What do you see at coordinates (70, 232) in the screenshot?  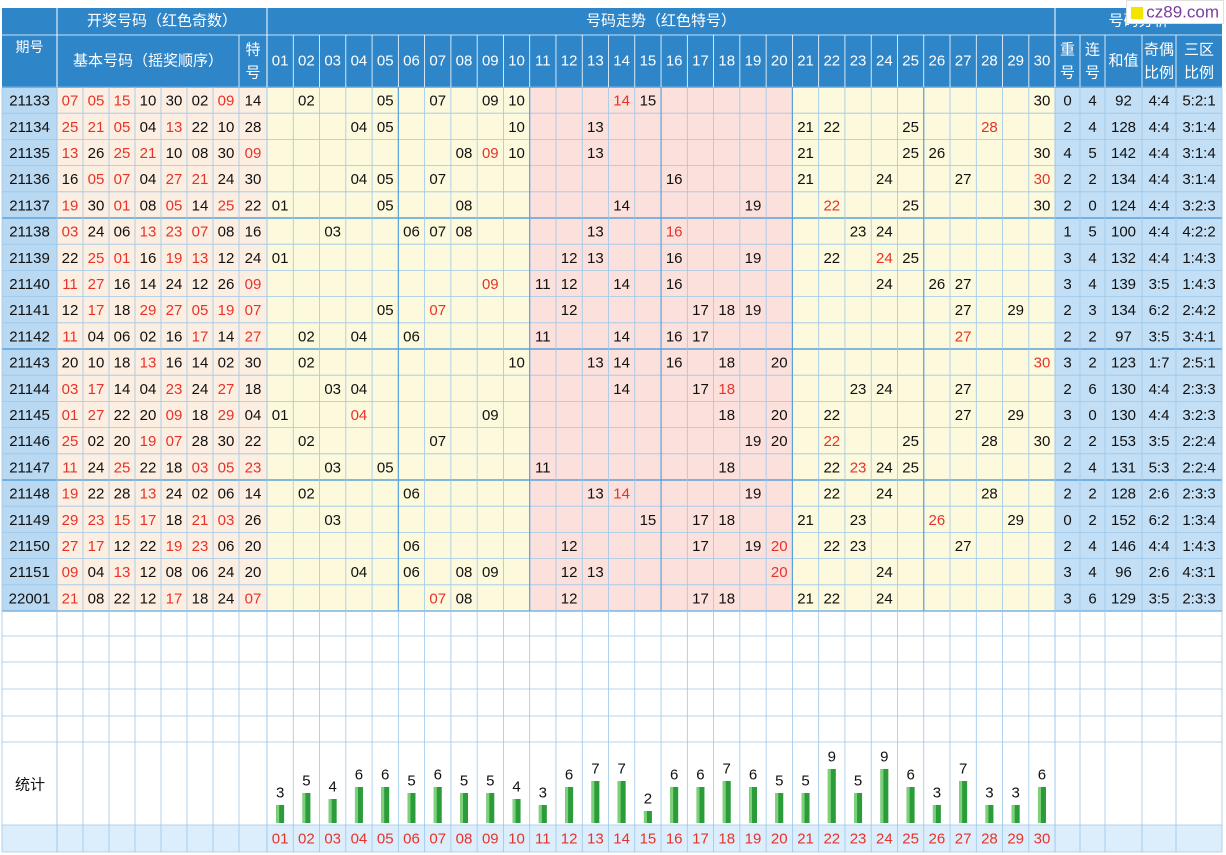 I see `basic-number: 03` at bounding box center [70, 232].